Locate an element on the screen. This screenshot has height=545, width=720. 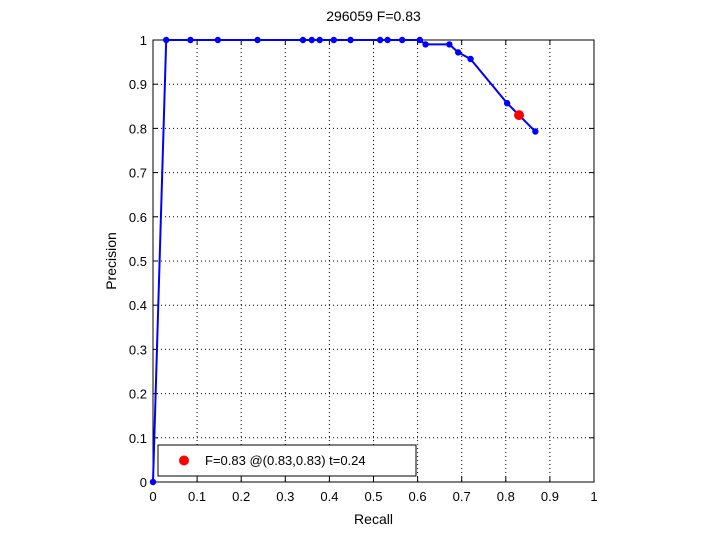
y-tick-label: 1 is located at coordinates (143, 40).